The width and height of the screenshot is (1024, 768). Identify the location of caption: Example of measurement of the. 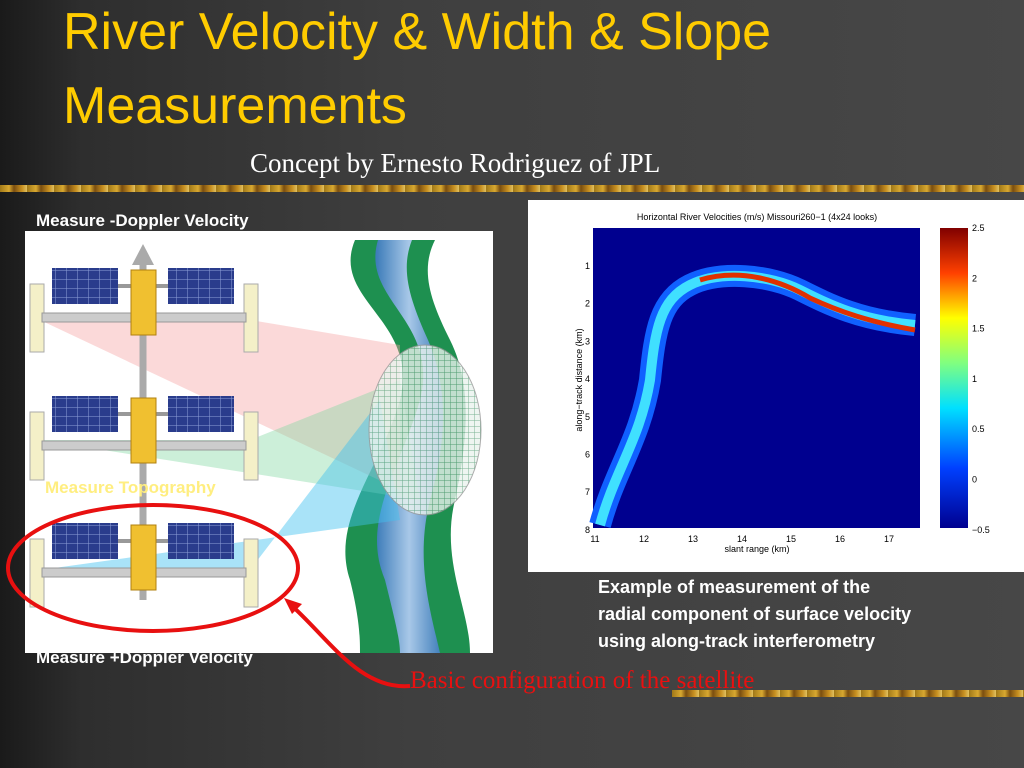
(734, 587).